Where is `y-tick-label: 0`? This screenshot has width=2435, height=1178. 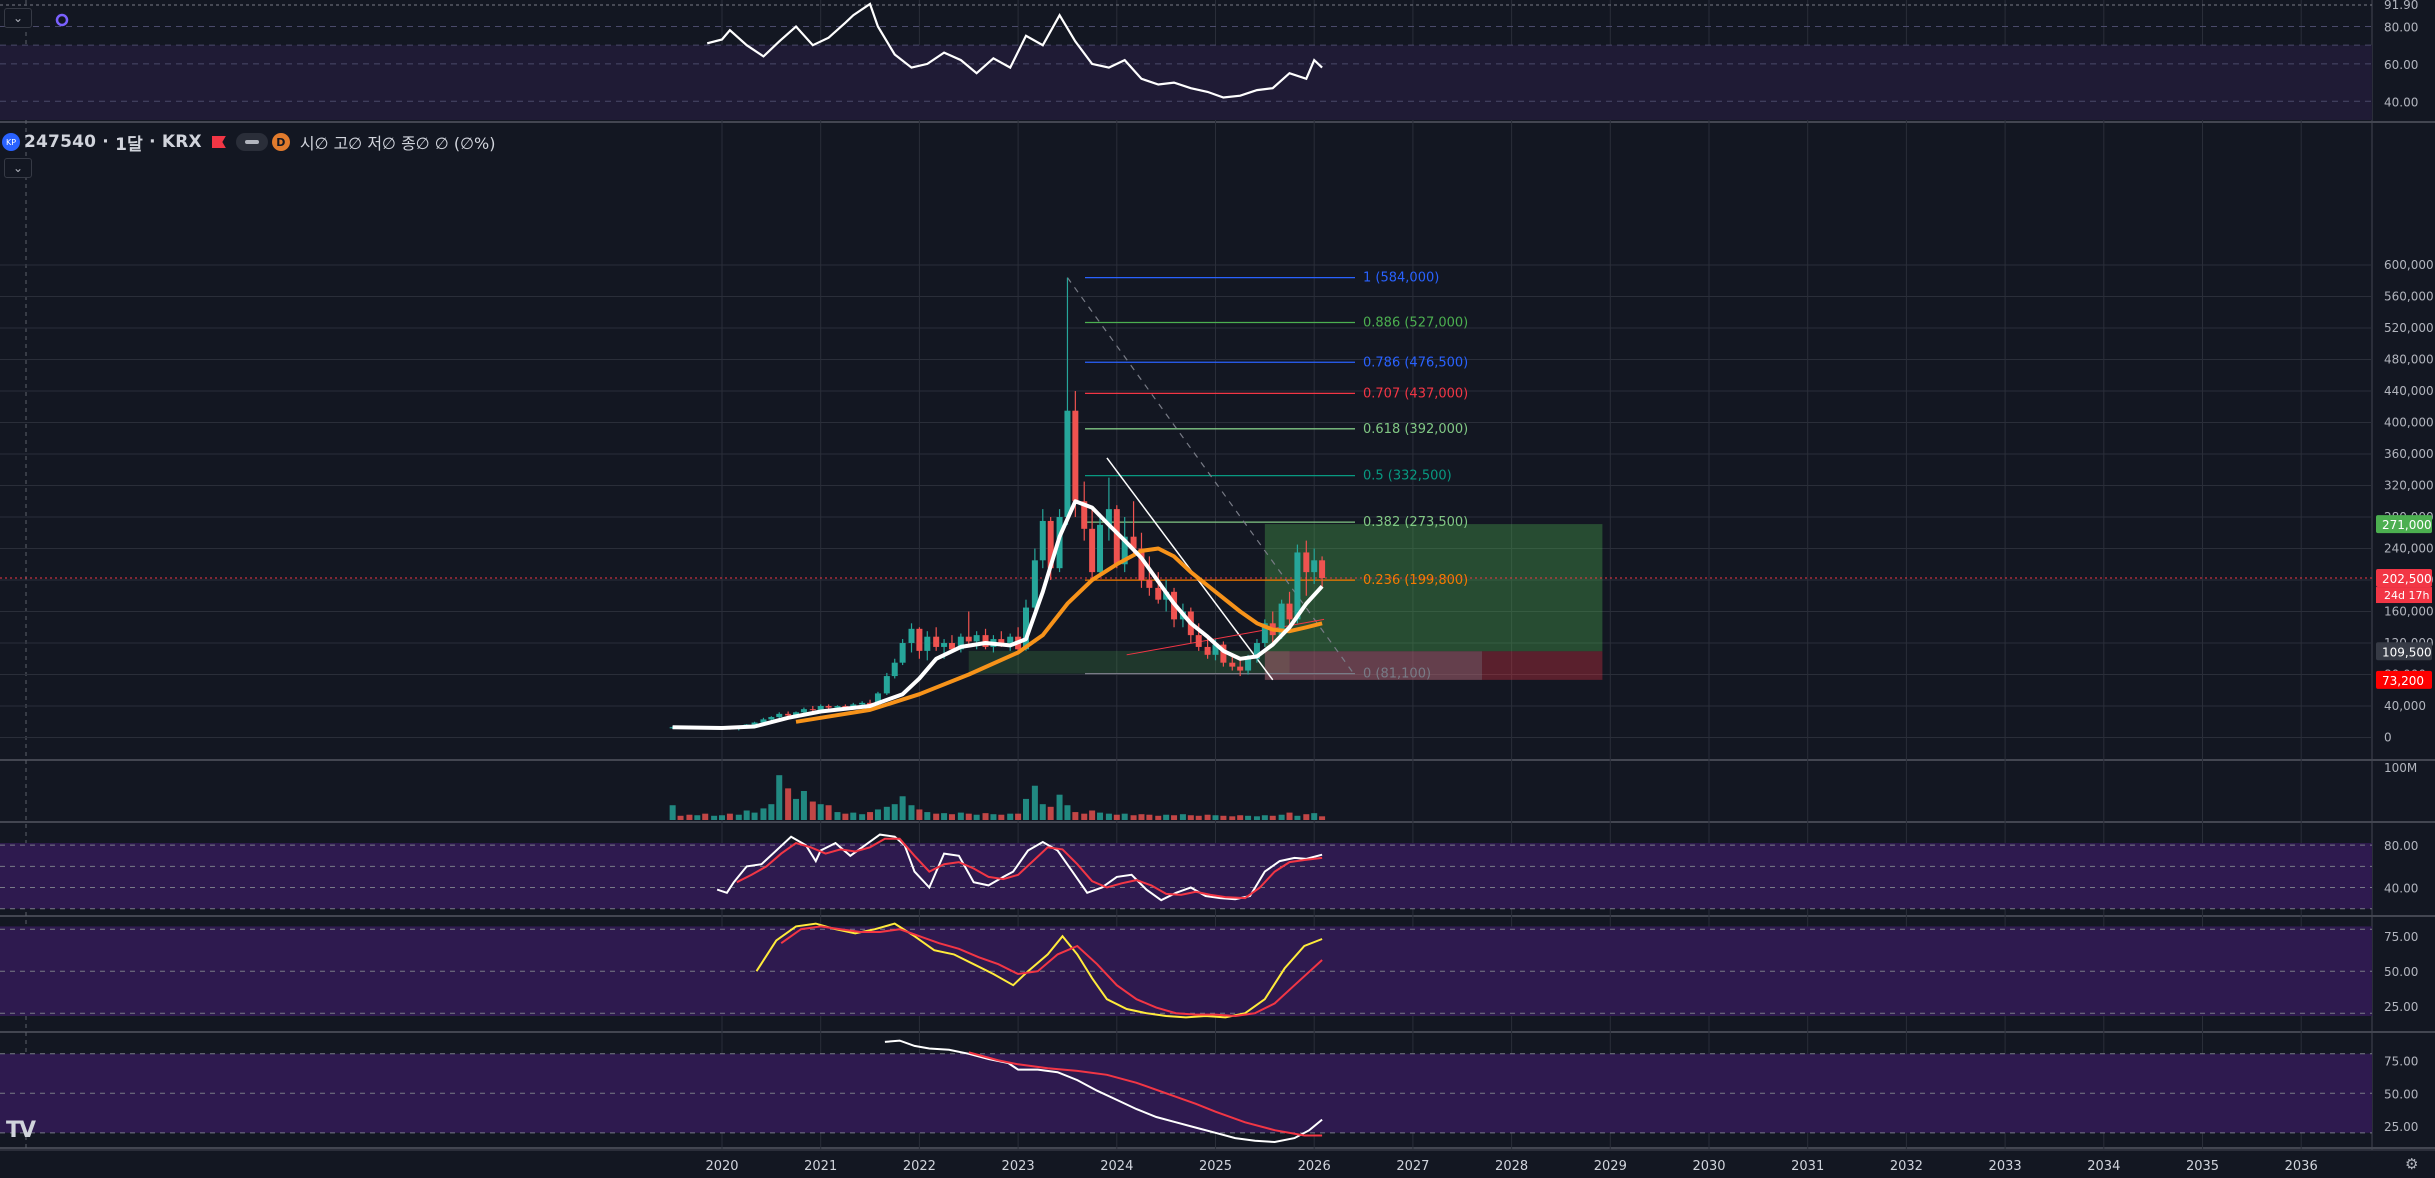 y-tick-label: 0 is located at coordinates (2388, 738).